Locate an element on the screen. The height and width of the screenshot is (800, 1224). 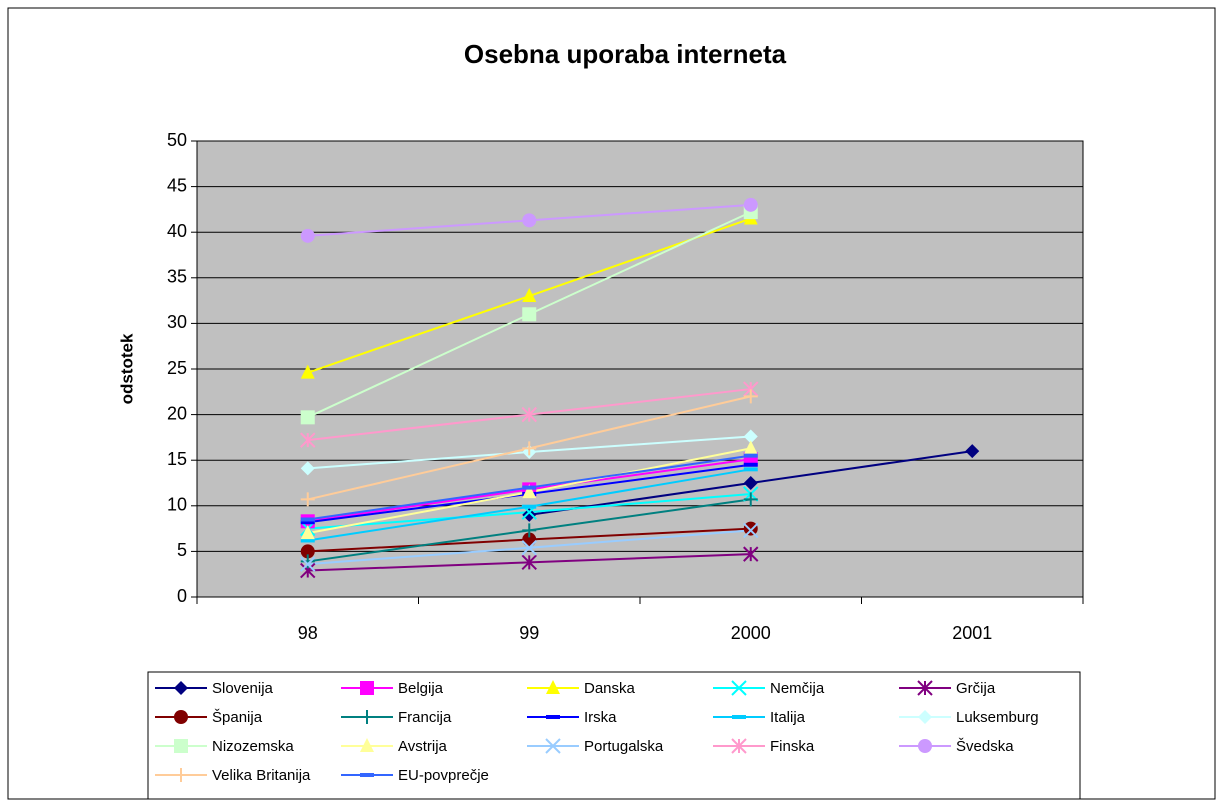
y-tick-label: 30 is located at coordinates (177, 322).